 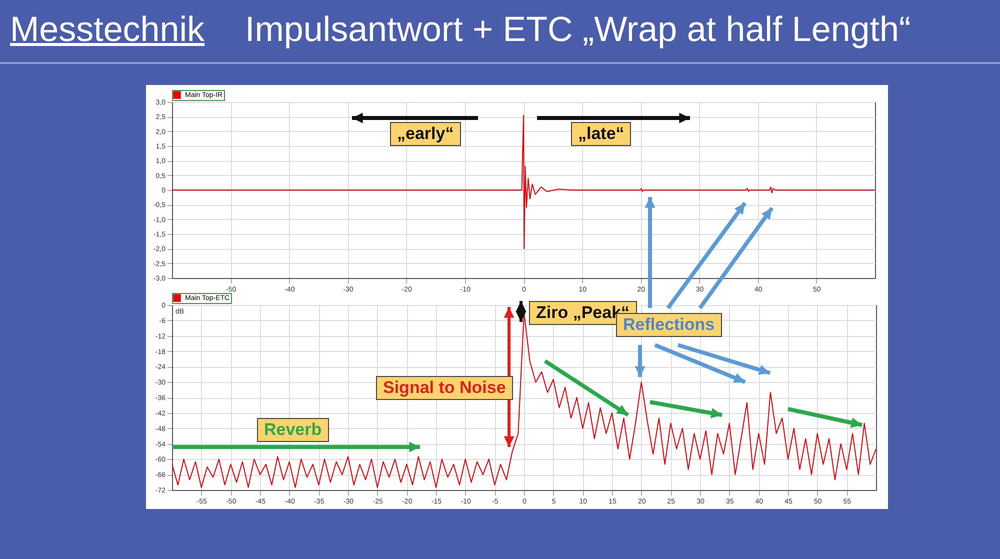 What do you see at coordinates (107, 30) in the screenshot?
I see `chart-title: Messtechnik` at bounding box center [107, 30].